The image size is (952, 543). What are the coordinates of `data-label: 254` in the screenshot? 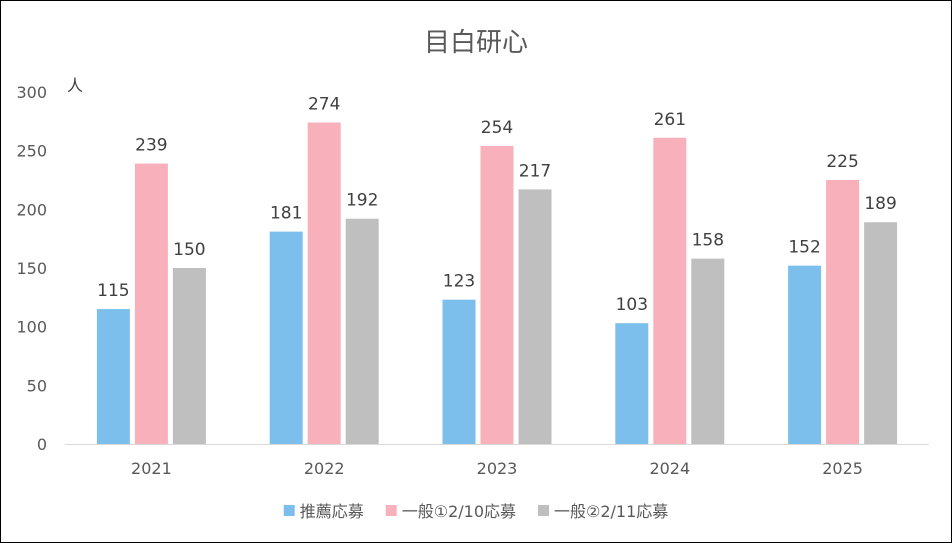 It's located at (497, 128).